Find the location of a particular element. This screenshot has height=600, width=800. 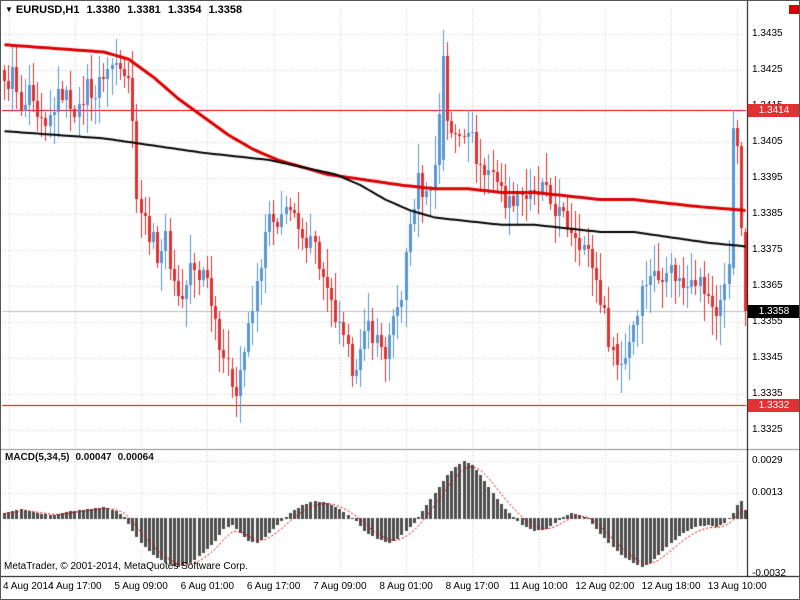

time-scale-label: 11 Aug 10:00 is located at coordinates (538, 586).